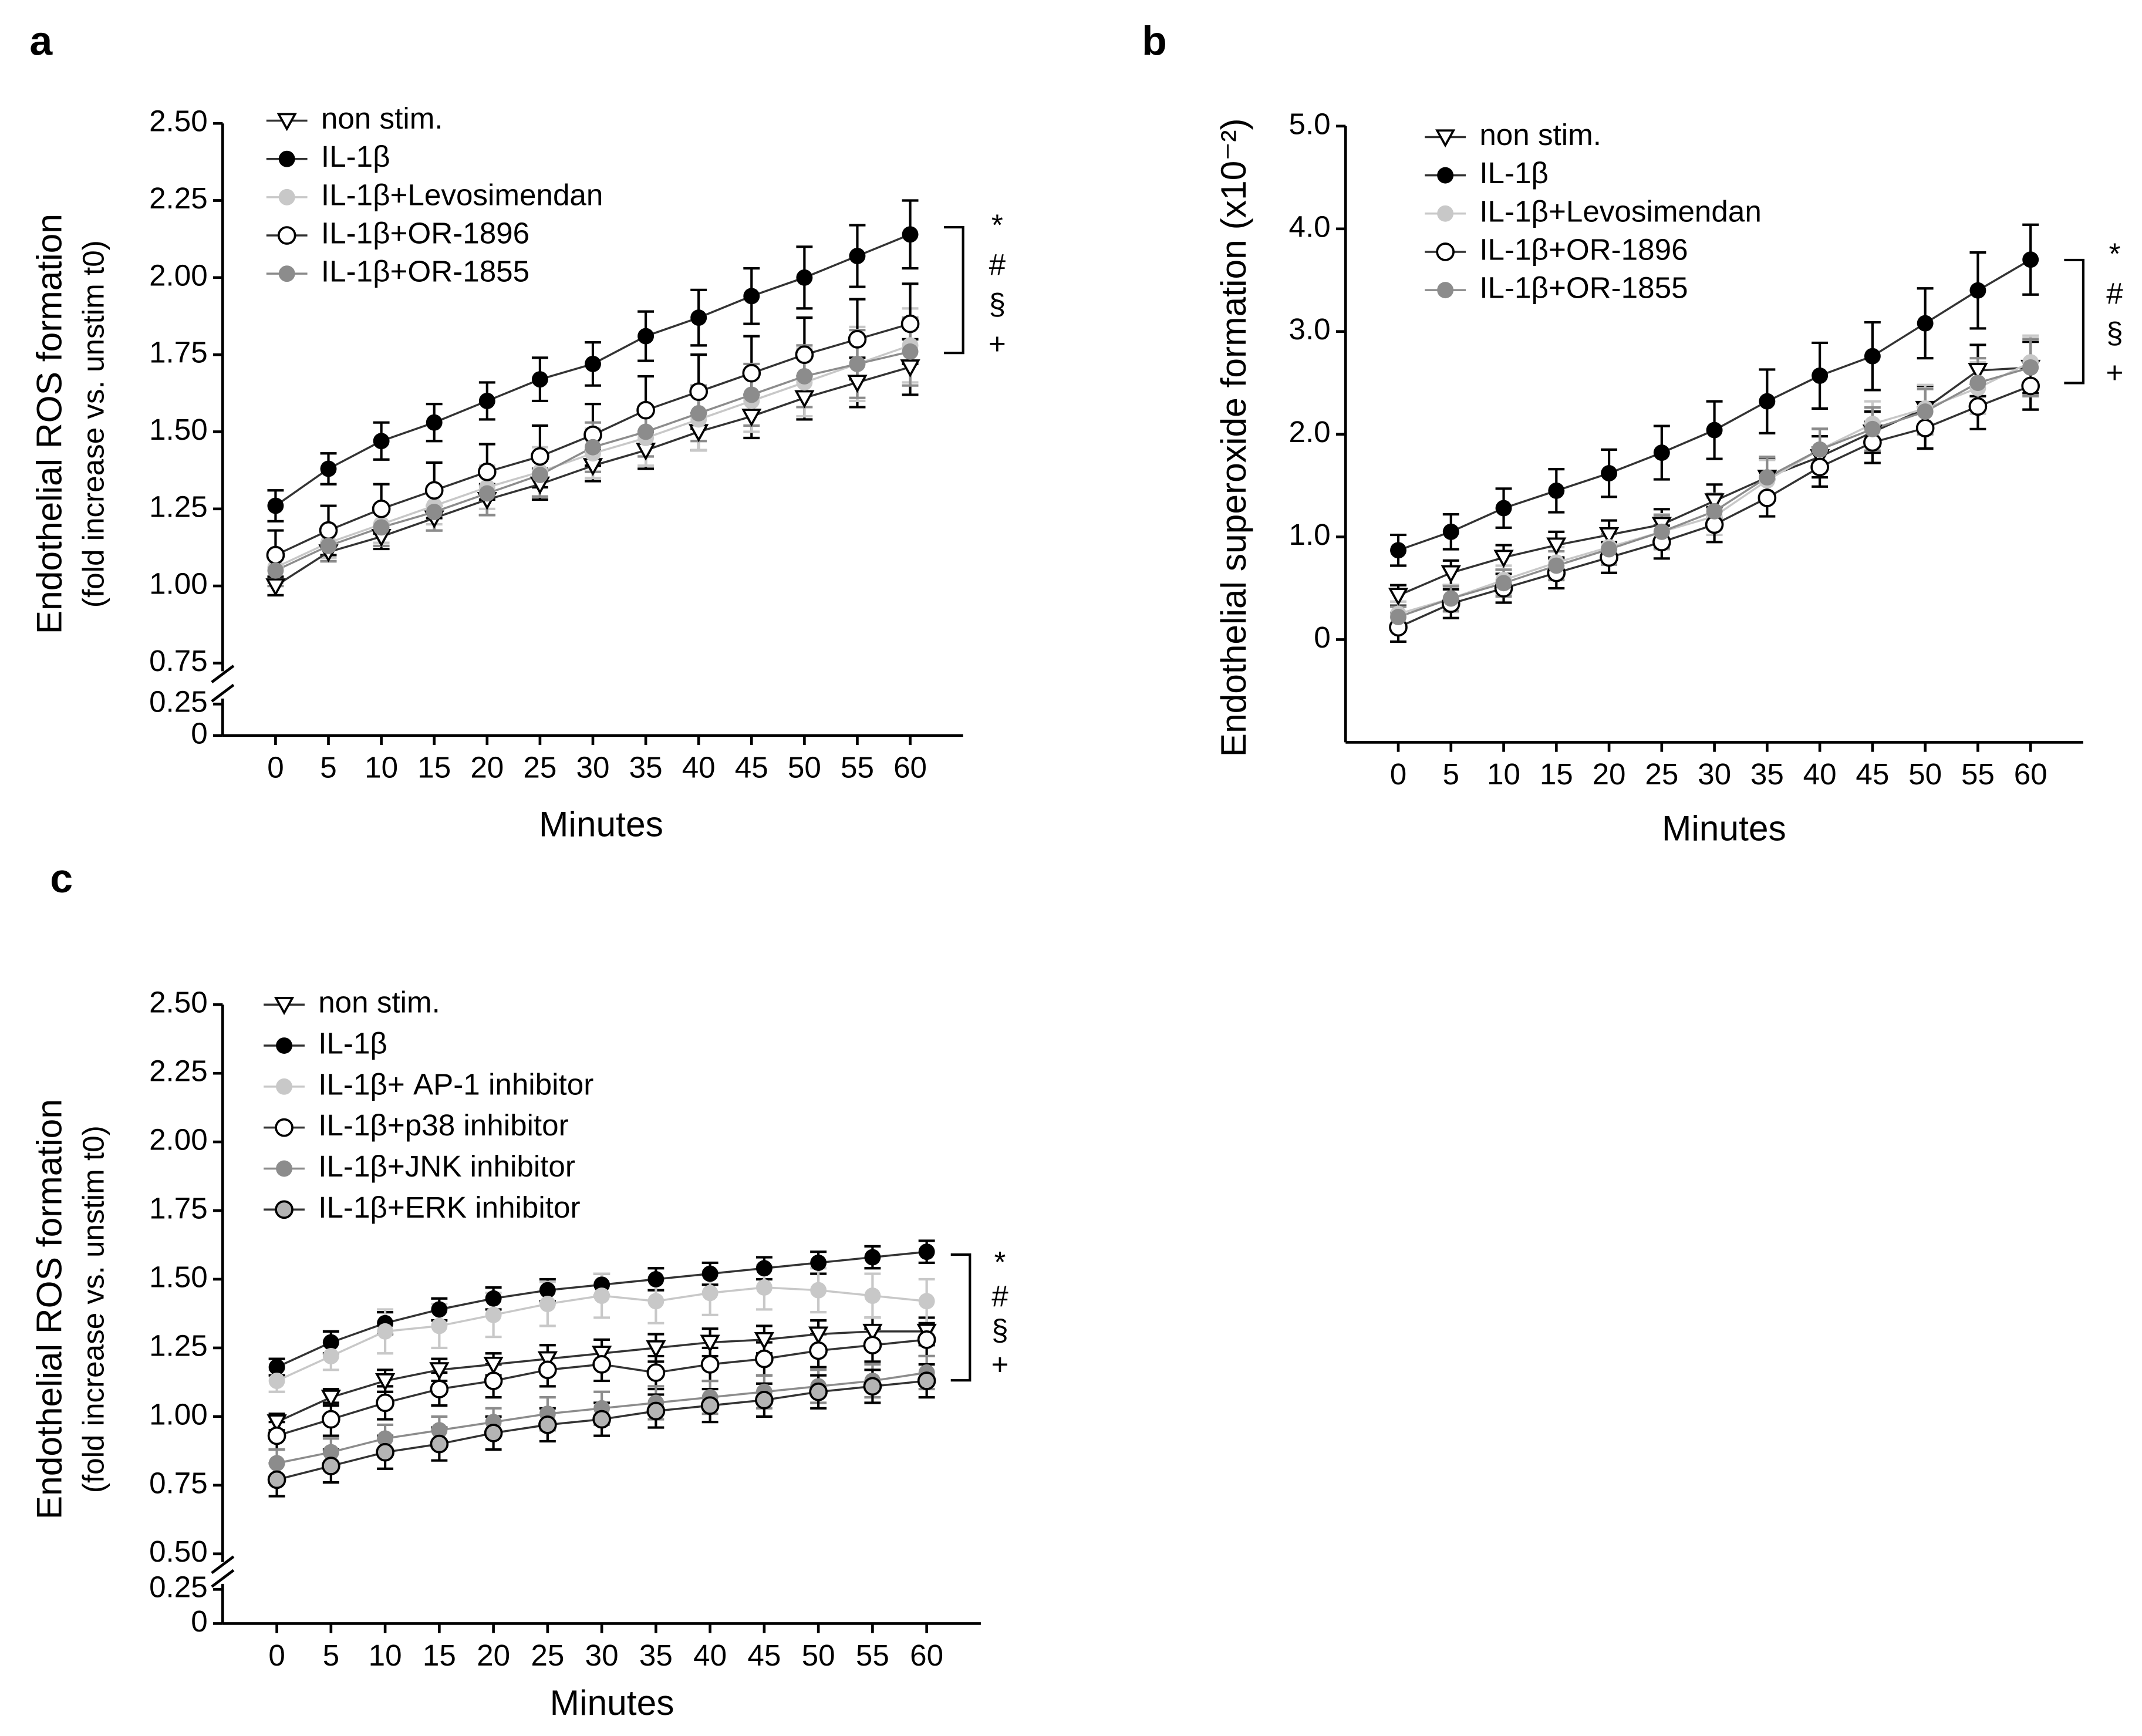 The image size is (2142, 1736). What do you see at coordinates (449, 1207) in the screenshot?
I see `legend-label: IL-1β+ERK inhibitor` at bounding box center [449, 1207].